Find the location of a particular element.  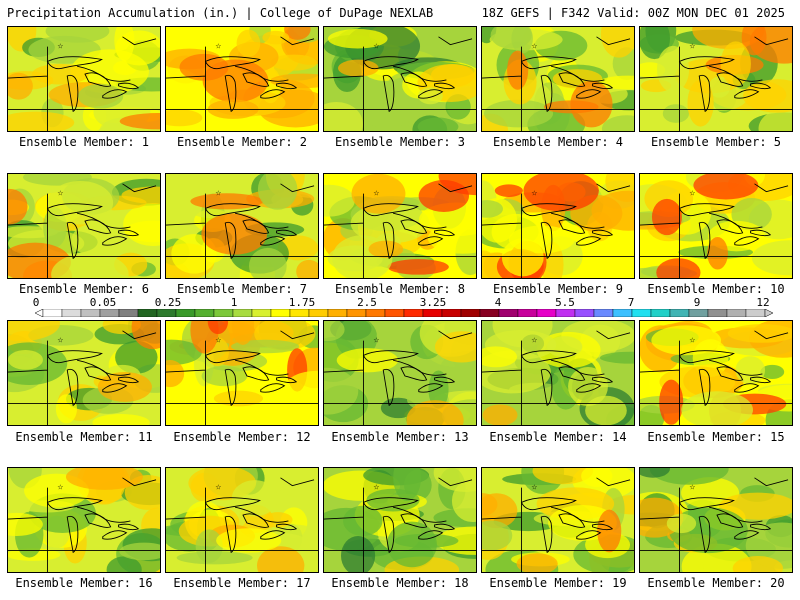

colorbar-tick-label: 0.05 is located at coordinates (103, 302).